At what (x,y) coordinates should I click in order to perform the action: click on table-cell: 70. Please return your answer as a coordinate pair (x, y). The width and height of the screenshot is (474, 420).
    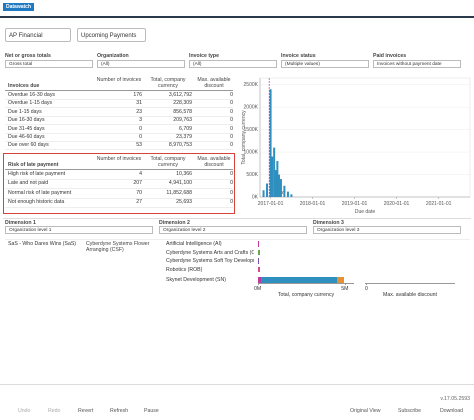
    Looking at the image, I should click on (139, 192).